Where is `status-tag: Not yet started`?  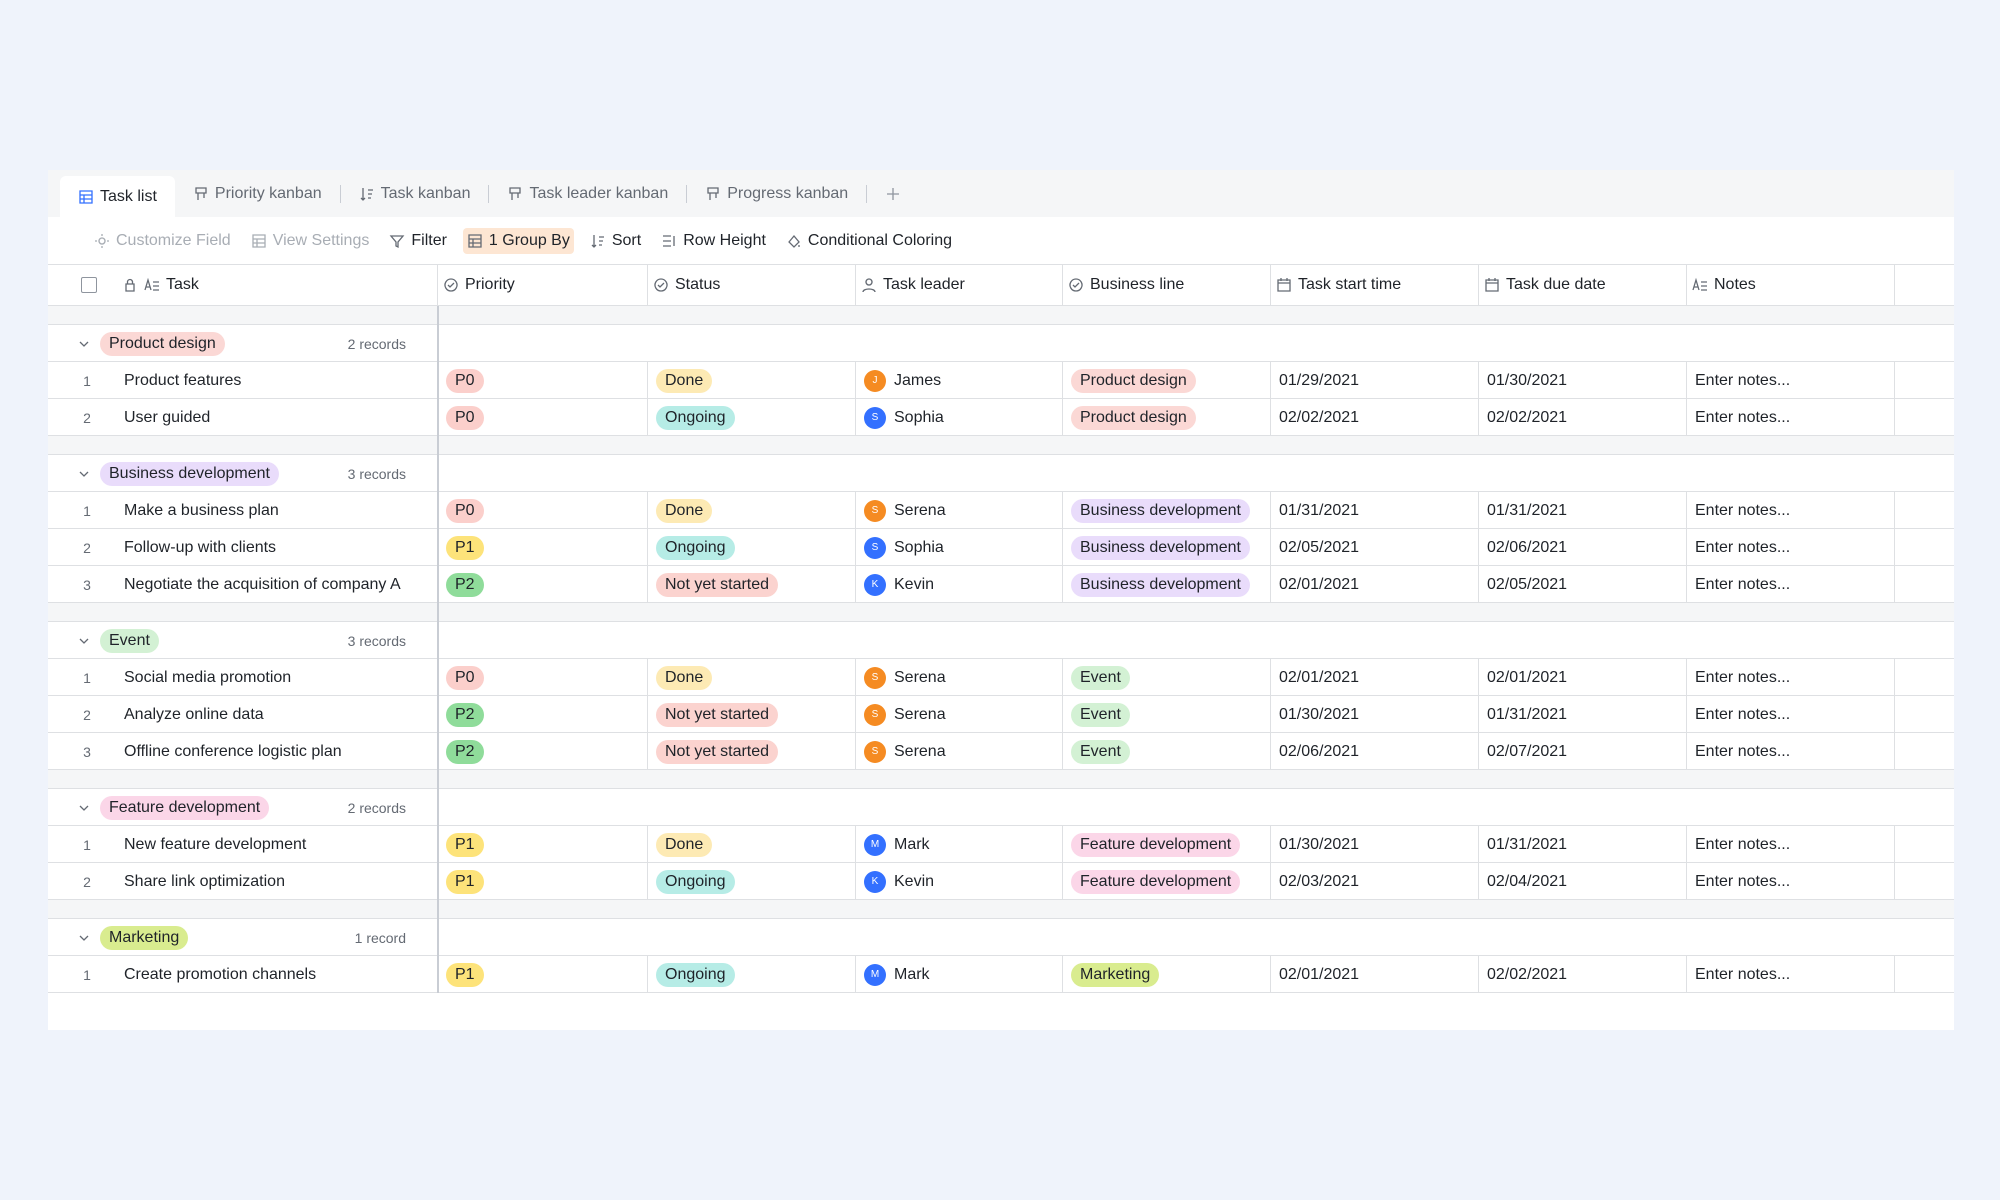 status-tag: Not yet started is located at coordinates (717, 584).